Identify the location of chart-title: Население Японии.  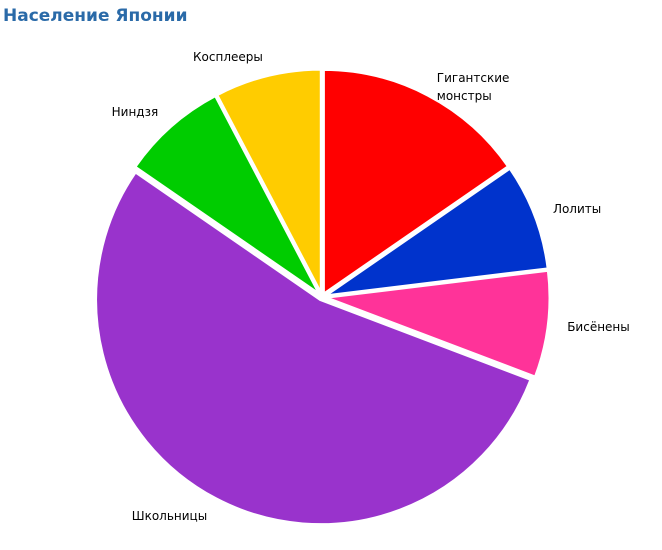
(95, 16).